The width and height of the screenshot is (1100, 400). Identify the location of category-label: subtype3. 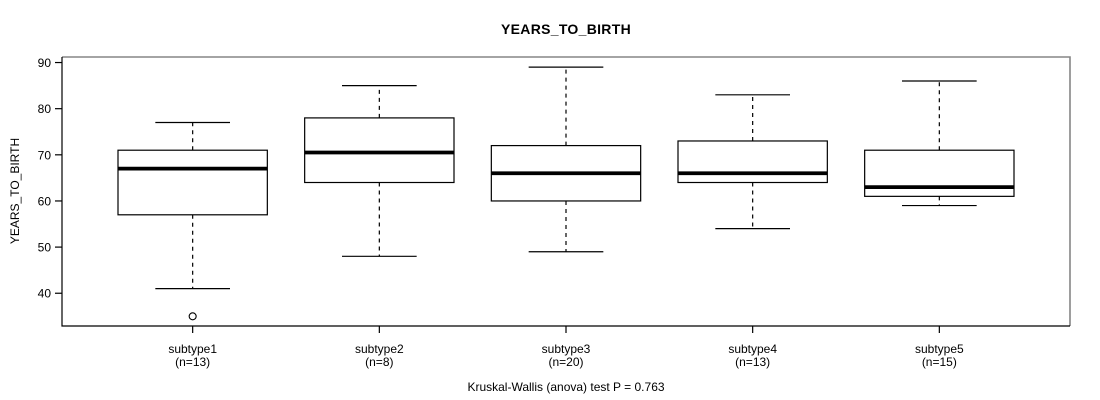
(566, 349).